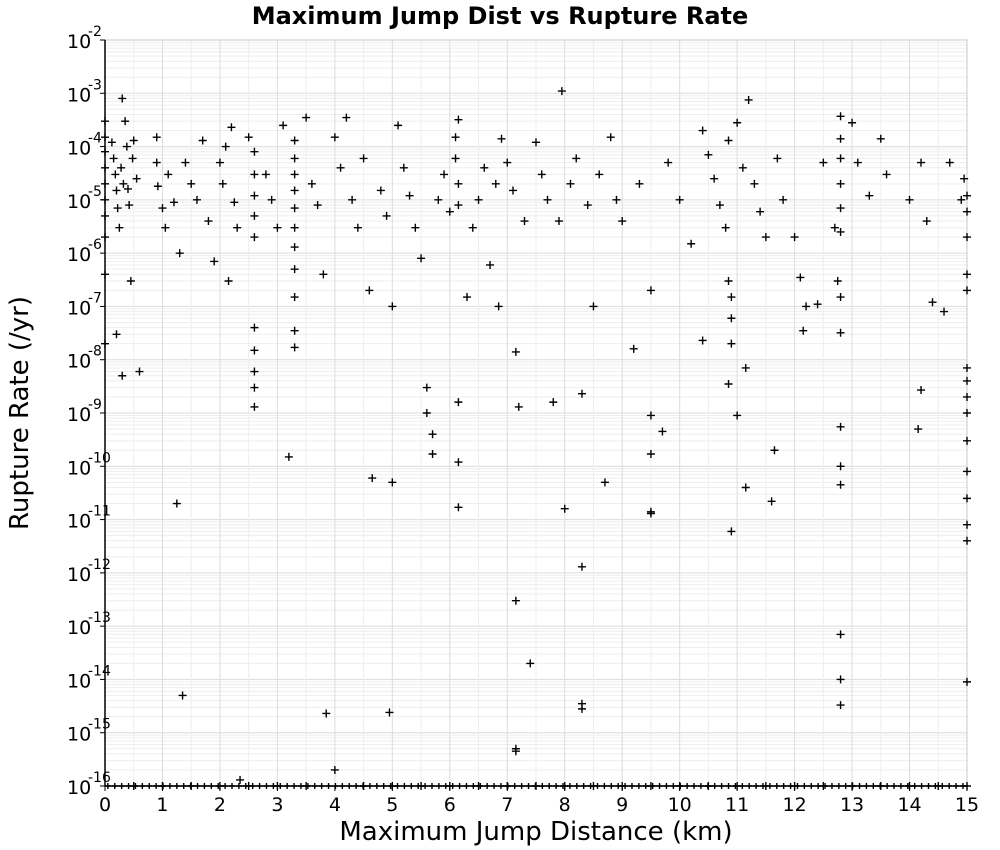 The width and height of the screenshot is (1000, 850). Describe the element at coordinates (99, 778) in the screenshot. I see `y-tick-exponent: -16` at that location.